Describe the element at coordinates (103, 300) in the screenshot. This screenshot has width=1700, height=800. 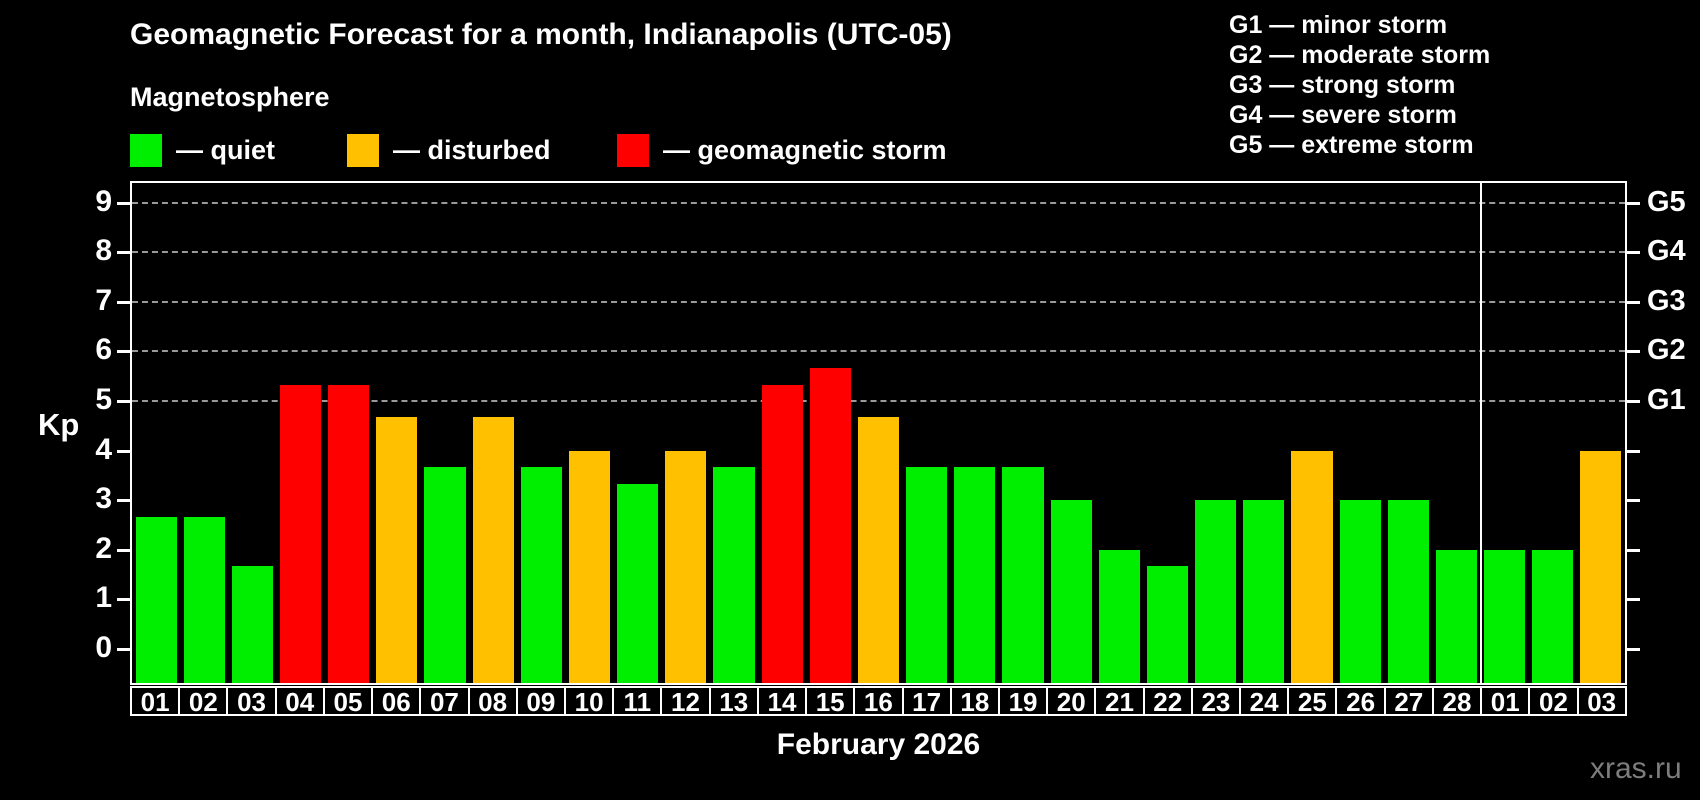
I see `y-tick-label-7: 7` at that location.